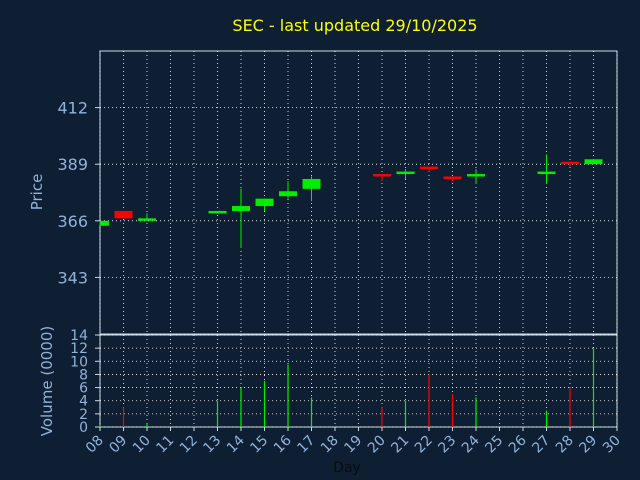 The width and height of the screenshot is (640, 480). I want to click on day-tick-label: 26, so click(518, 444).